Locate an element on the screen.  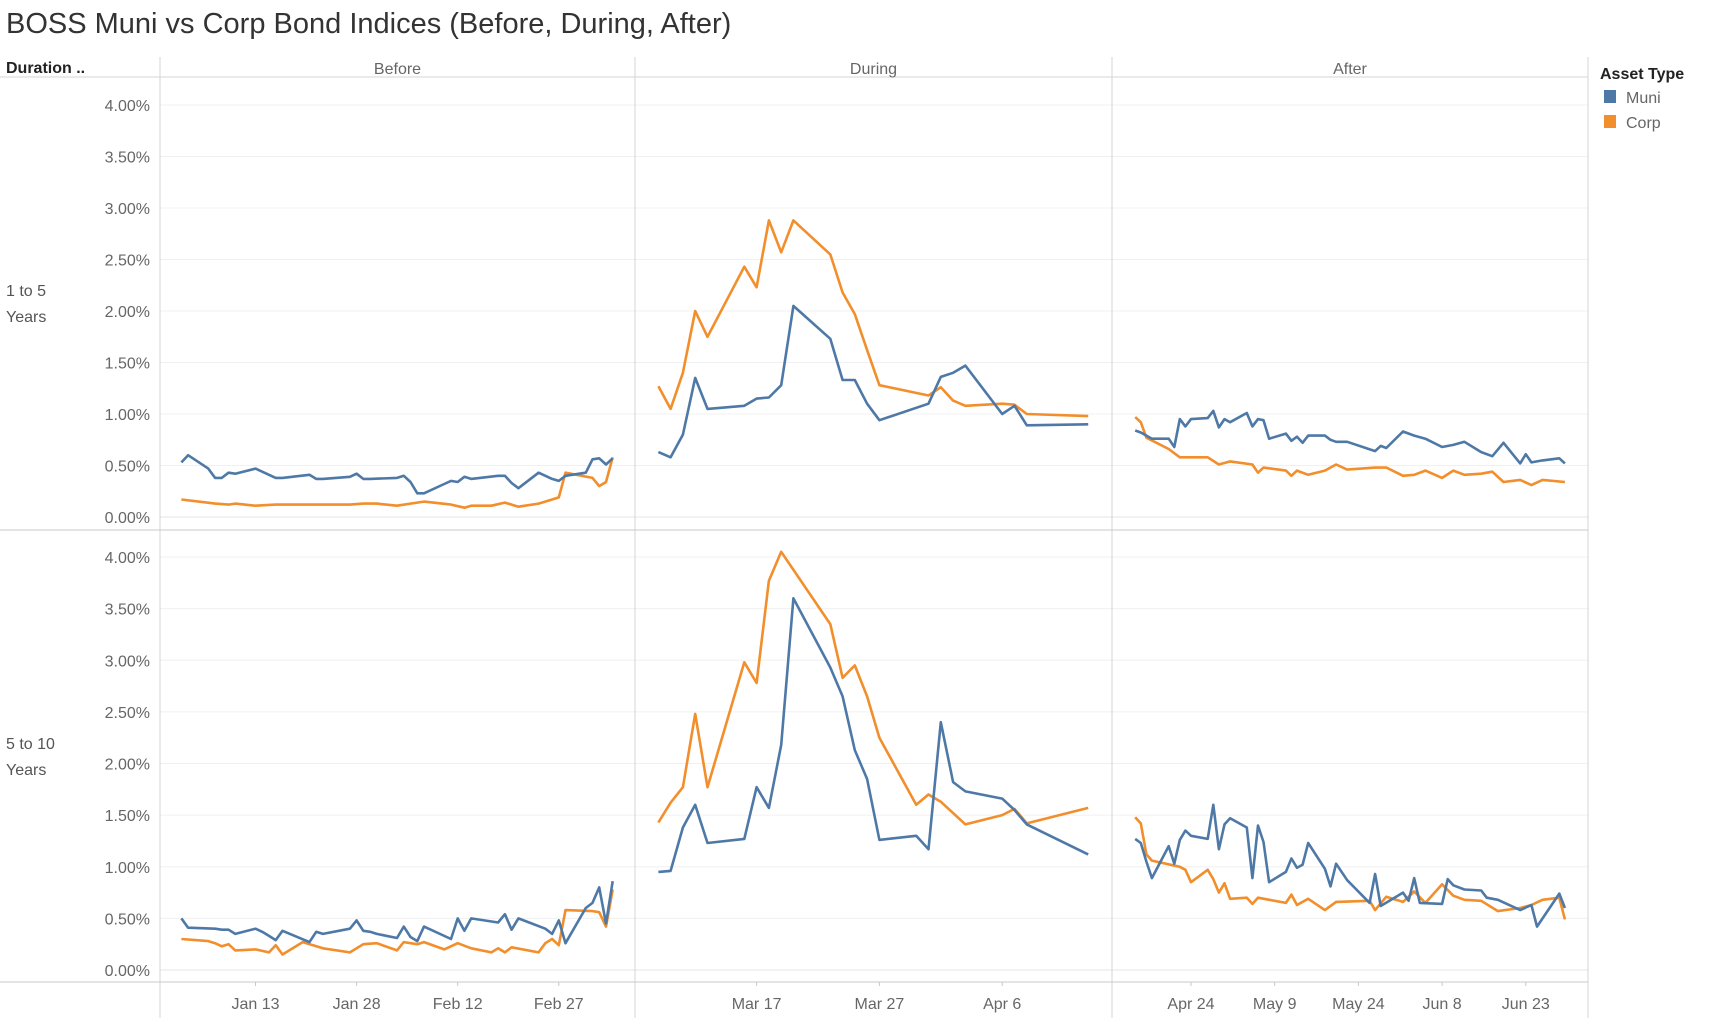
panel-3-corp-series is located at coordinates (397, 922).